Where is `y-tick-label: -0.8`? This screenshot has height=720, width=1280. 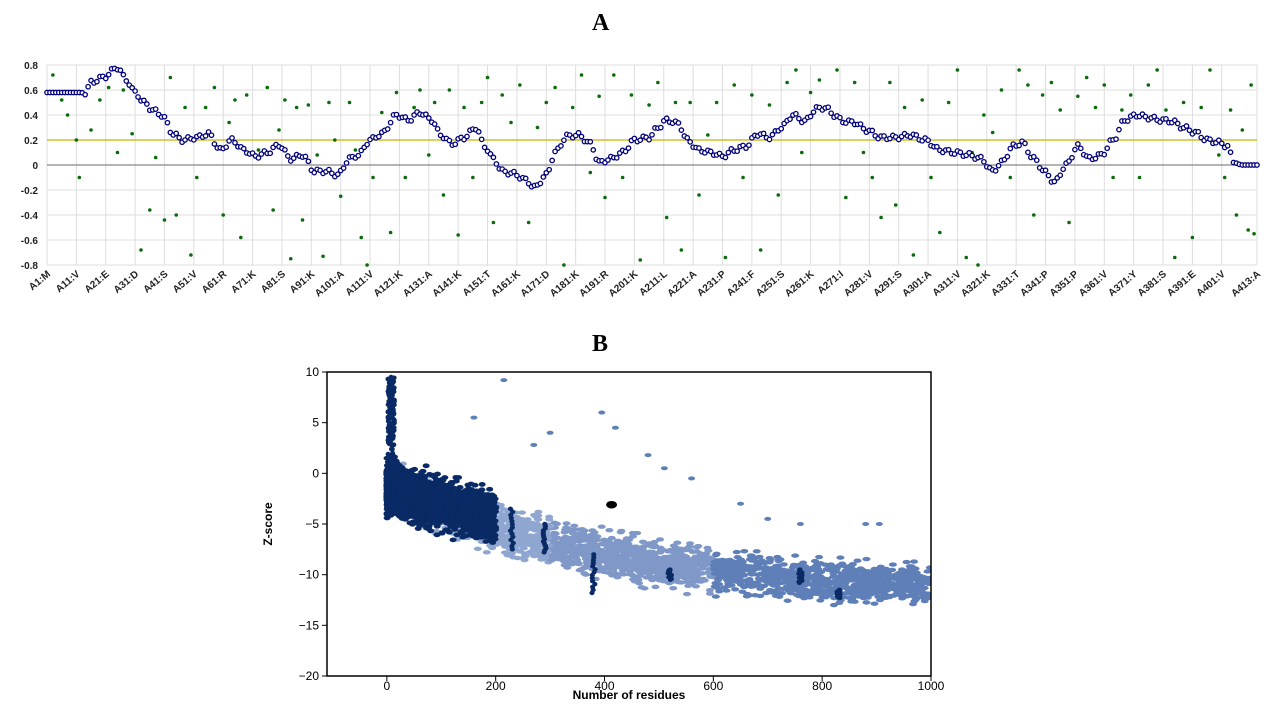
y-tick-label: -0.8 is located at coordinates (30, 266).